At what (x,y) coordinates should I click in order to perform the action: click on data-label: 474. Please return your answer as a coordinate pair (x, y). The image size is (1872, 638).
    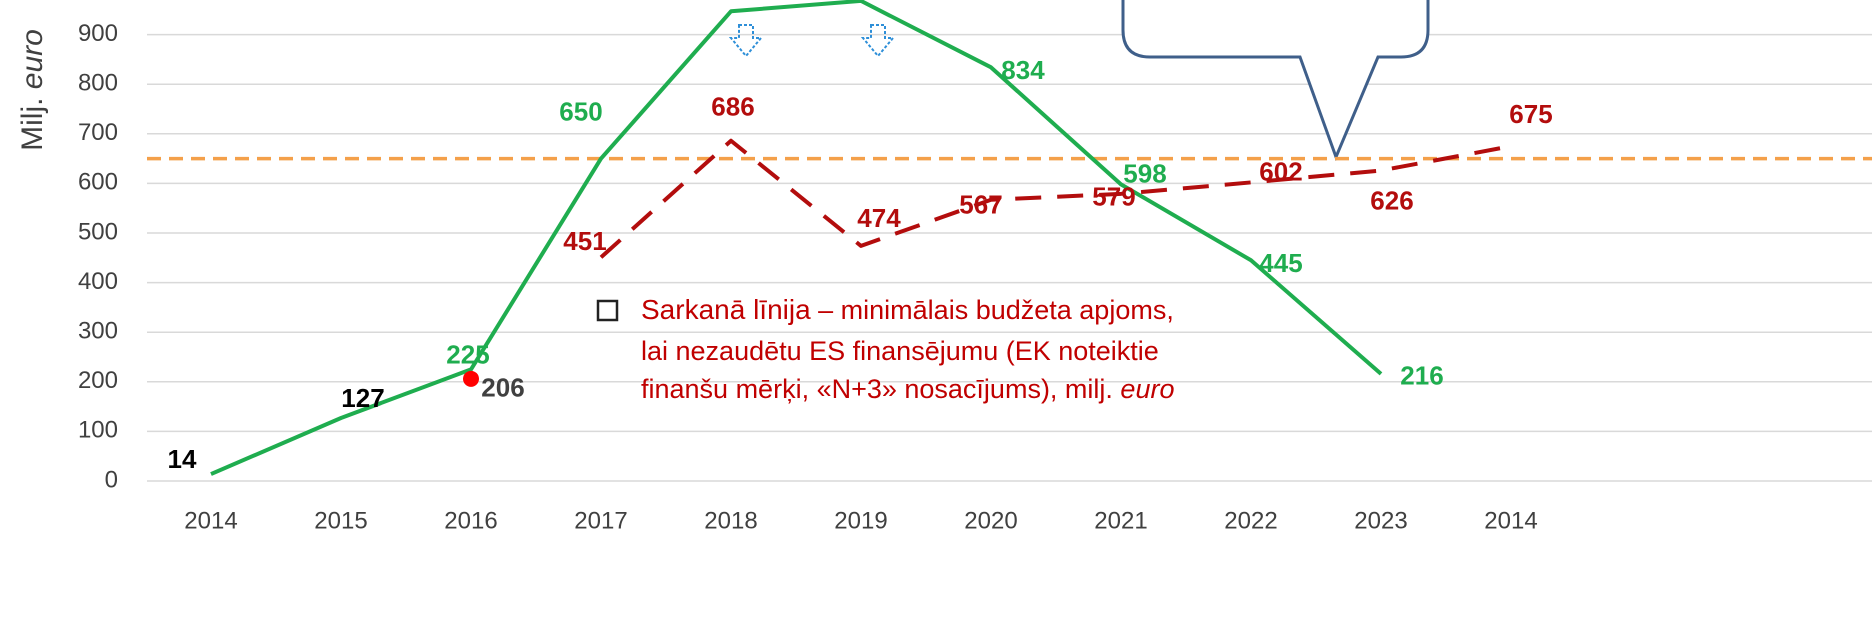
    Looking at the image, I should click on (879, 218).